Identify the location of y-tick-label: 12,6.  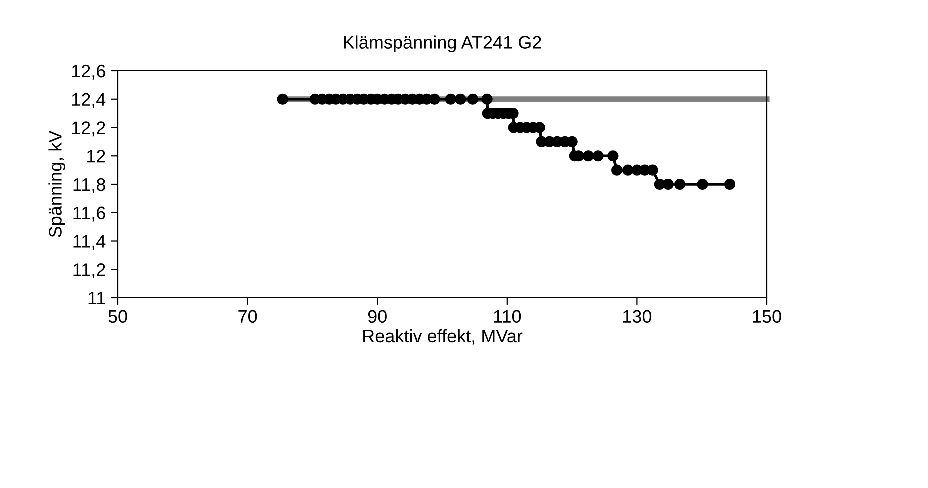
(89, 72).